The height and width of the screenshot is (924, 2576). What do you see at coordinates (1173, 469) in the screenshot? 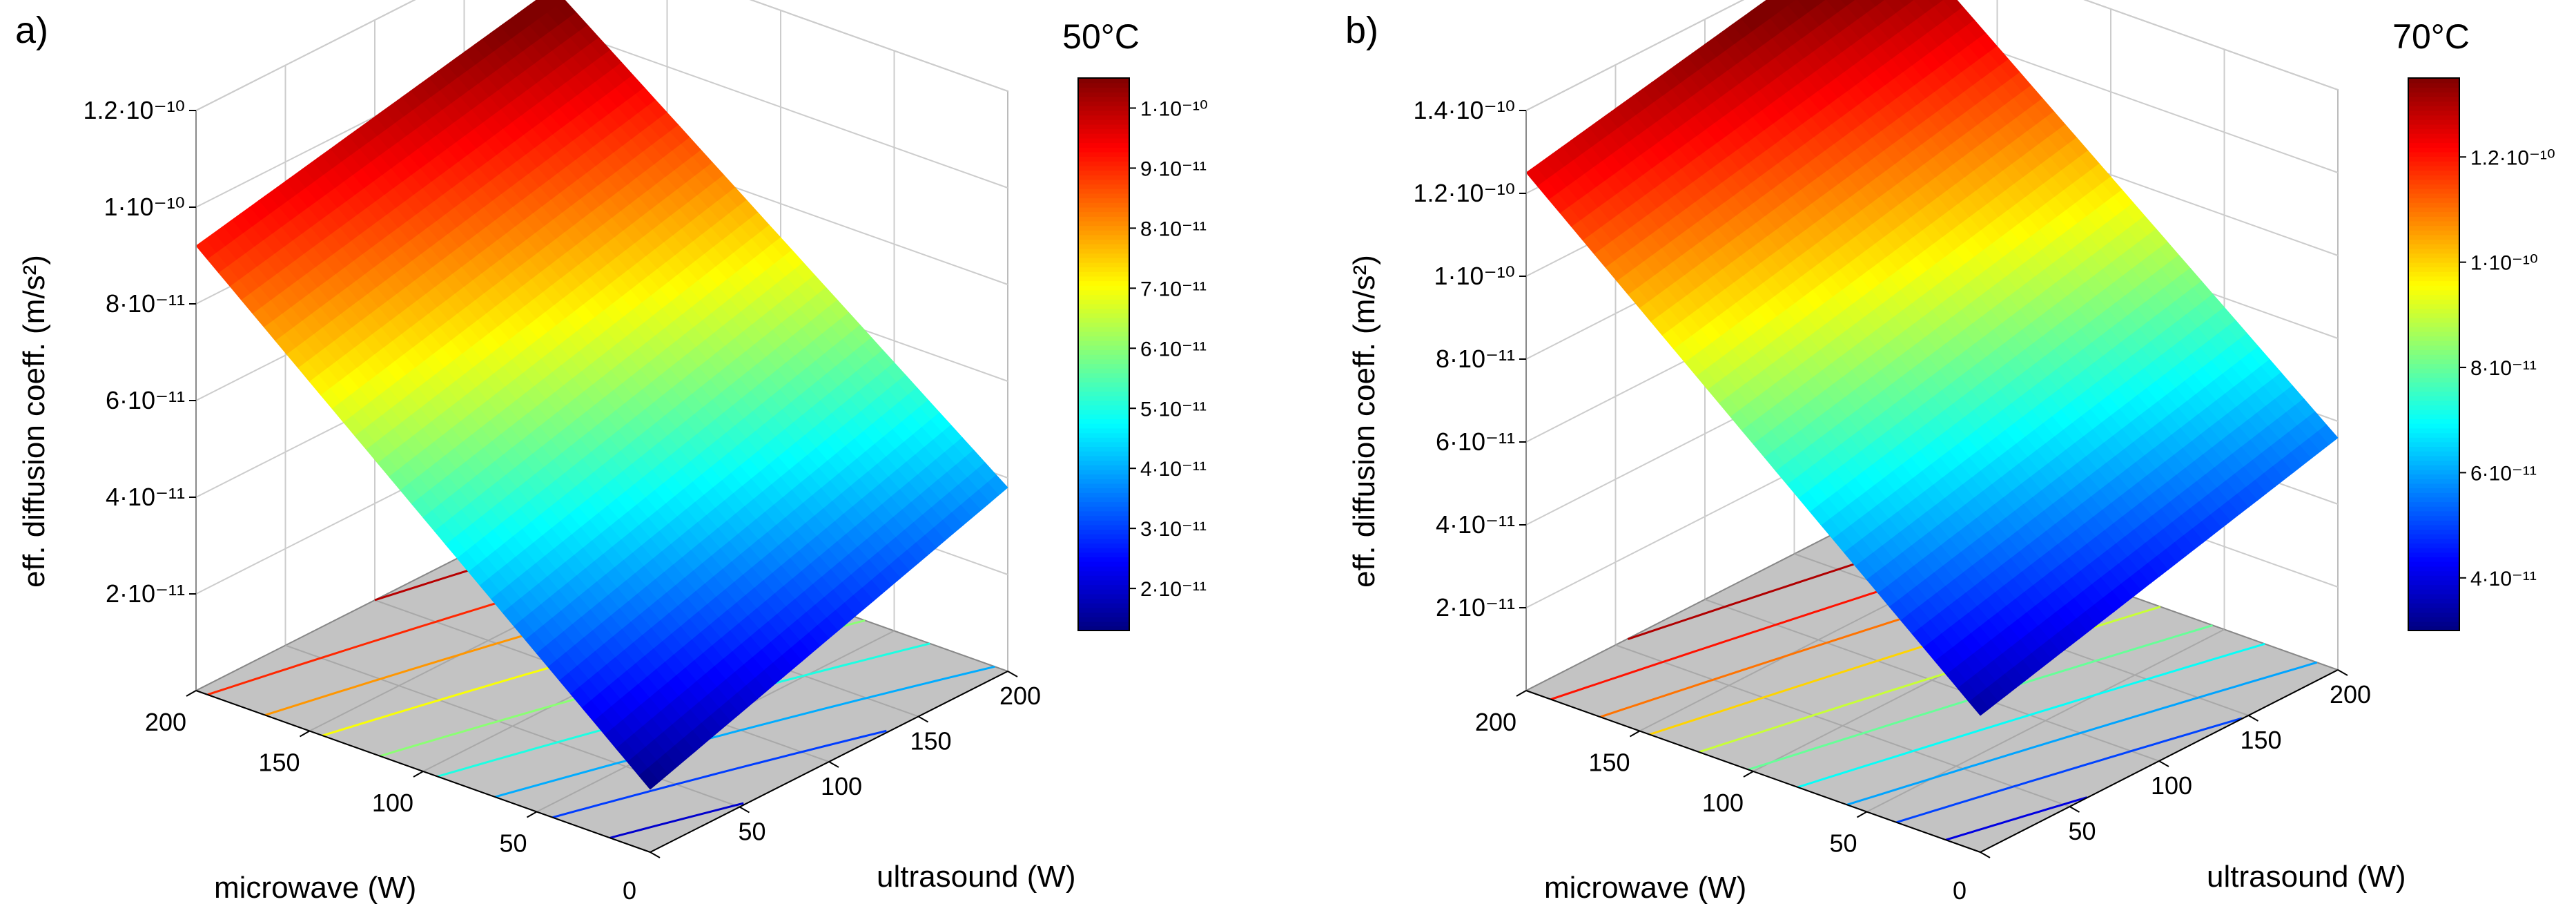
I see `colorbar-tick-label: 4·10⁻¹¹` at bounding box center [1173, 469].